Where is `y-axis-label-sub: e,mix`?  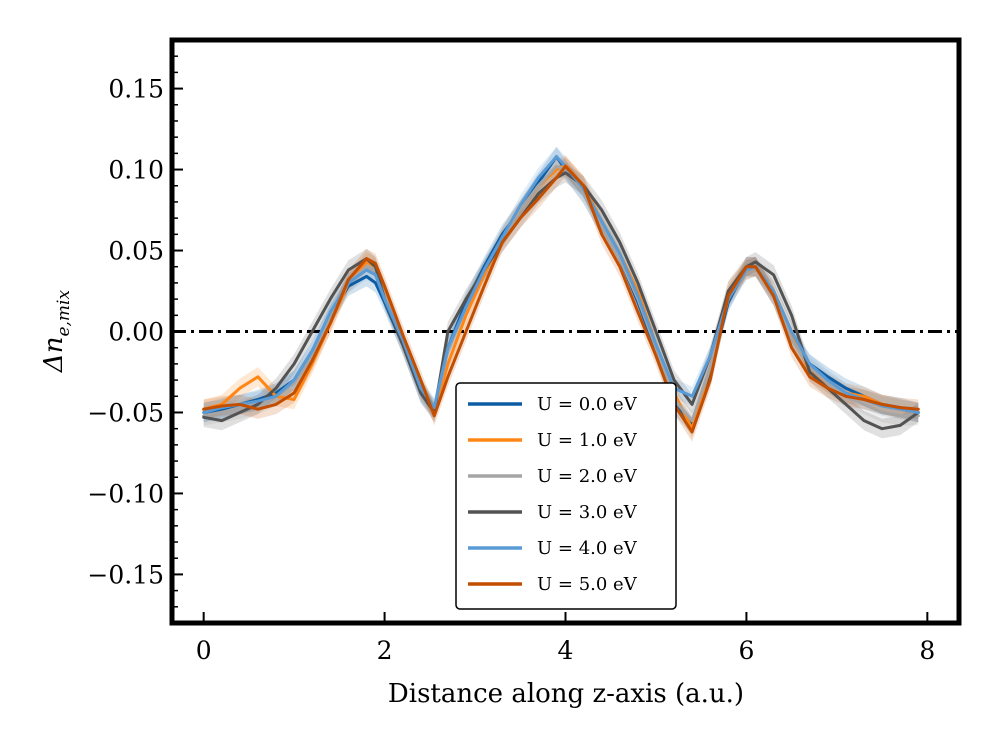 y-axis-label-sub: e,mix is located at coordinates (64, 313).